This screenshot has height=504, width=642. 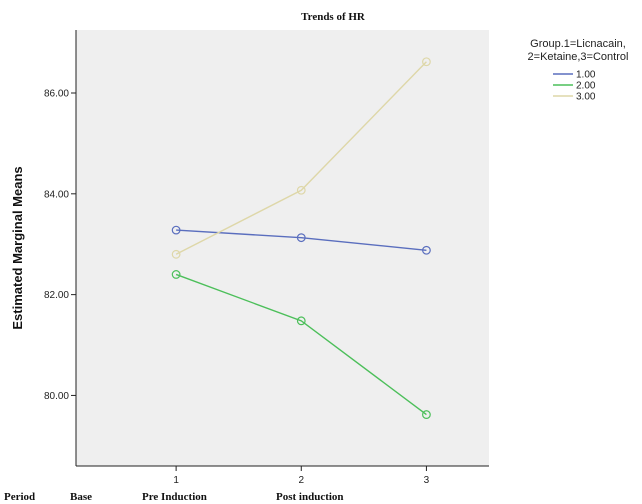 I want to click on y-ticks: 80.00 82.00 84.00 86.00, so click(x=60, y=245).